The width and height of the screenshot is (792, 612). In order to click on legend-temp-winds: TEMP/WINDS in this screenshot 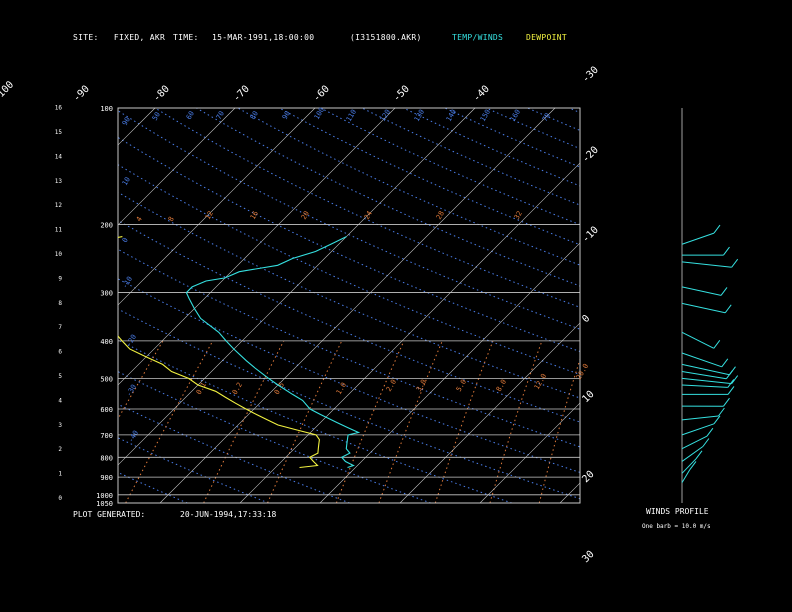, I will do `click(478, 37)`.